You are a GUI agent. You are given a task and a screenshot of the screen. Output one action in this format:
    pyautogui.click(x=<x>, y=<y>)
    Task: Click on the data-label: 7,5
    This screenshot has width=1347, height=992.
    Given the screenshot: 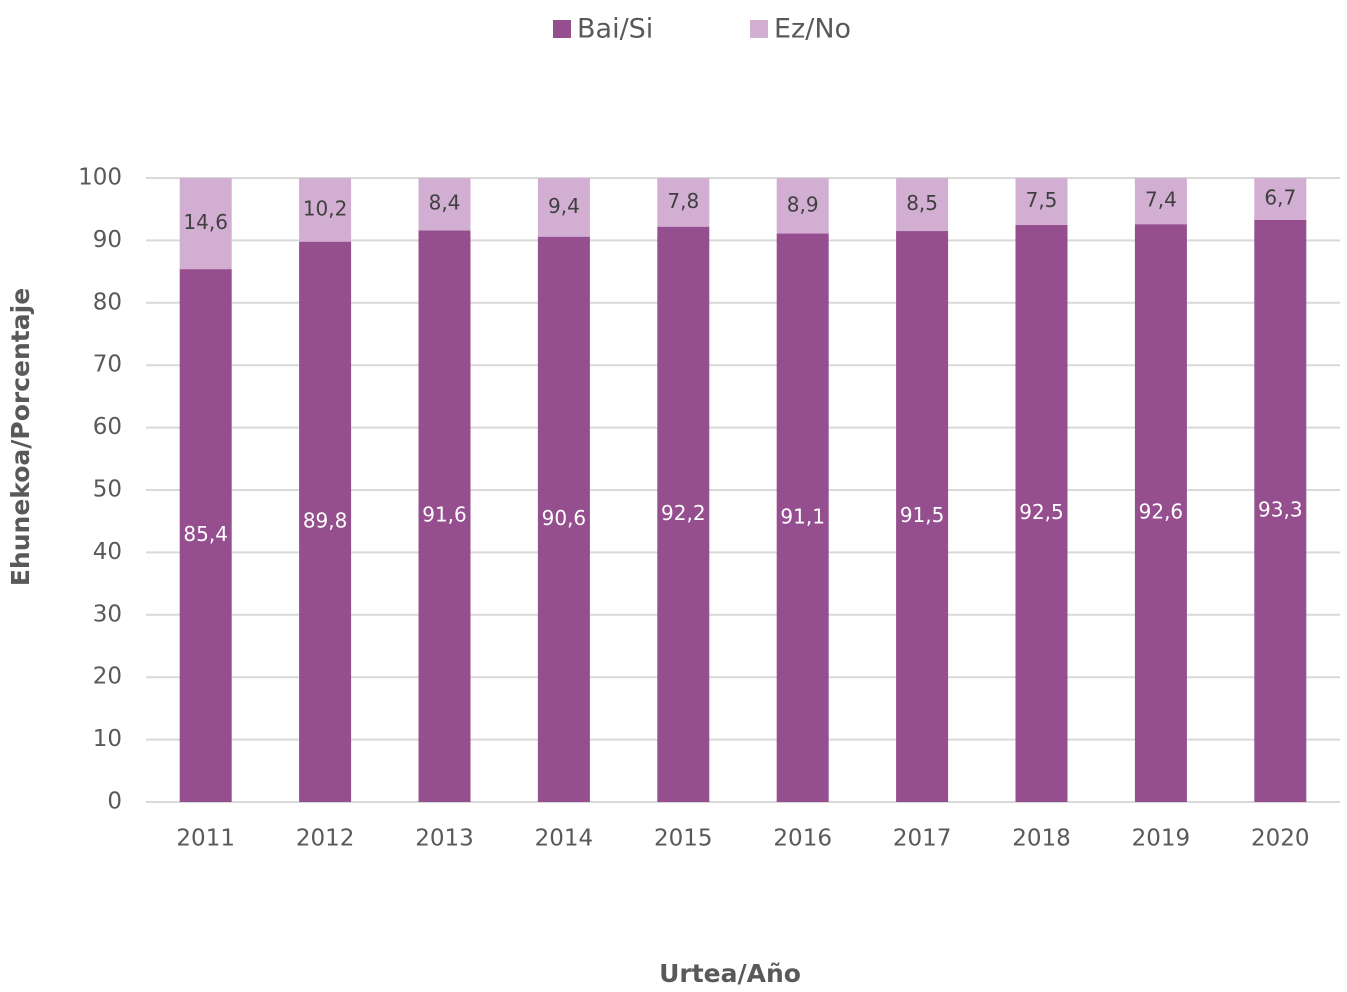 What is the action you would take?
    pyautogui.click(x=1042, y=200)
    